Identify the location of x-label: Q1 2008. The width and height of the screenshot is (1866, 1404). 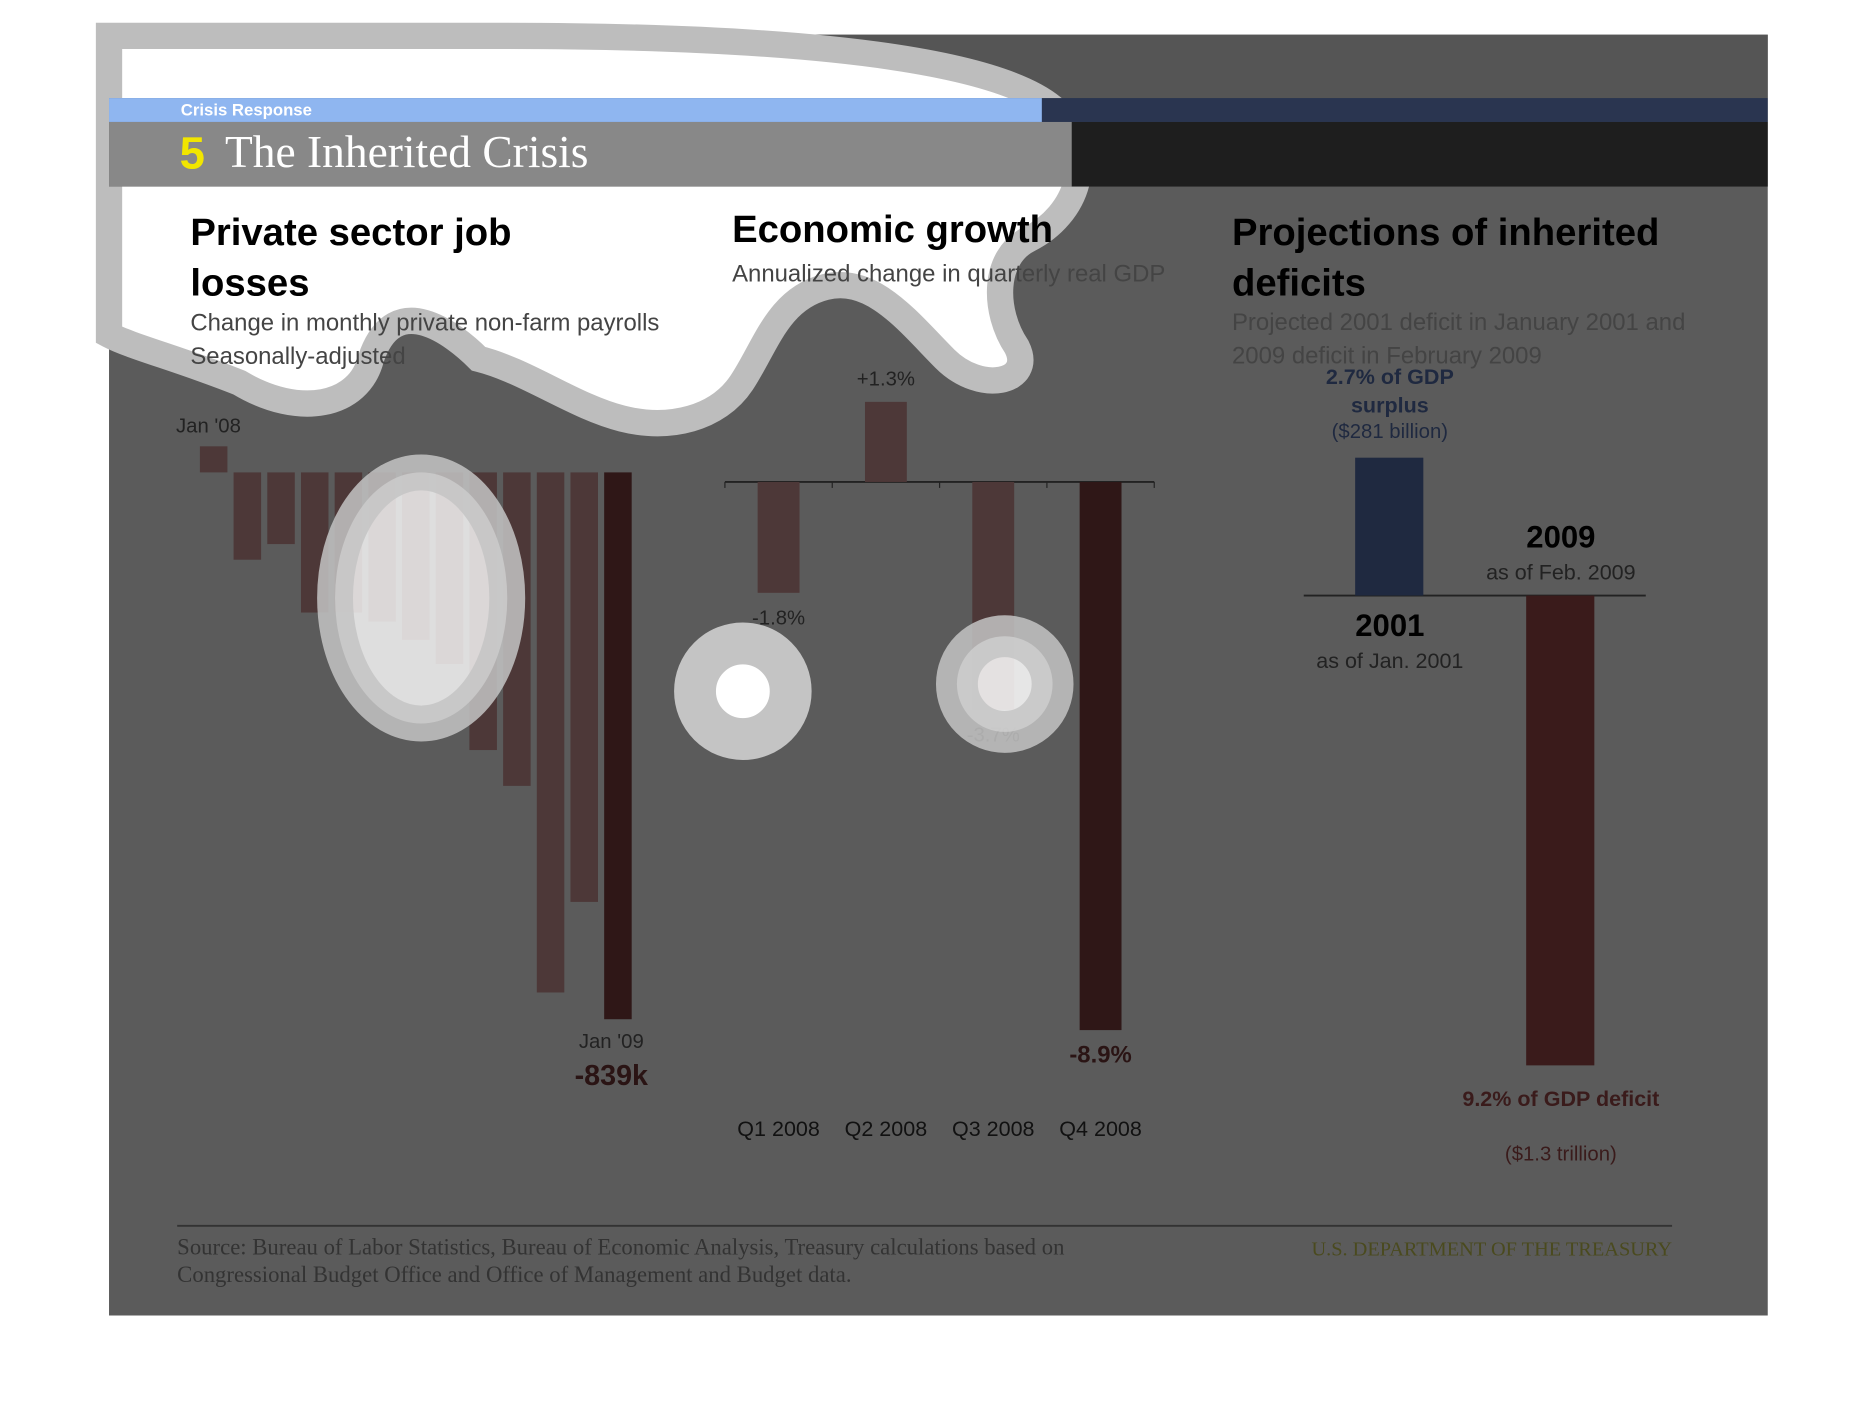
(778, 1129).